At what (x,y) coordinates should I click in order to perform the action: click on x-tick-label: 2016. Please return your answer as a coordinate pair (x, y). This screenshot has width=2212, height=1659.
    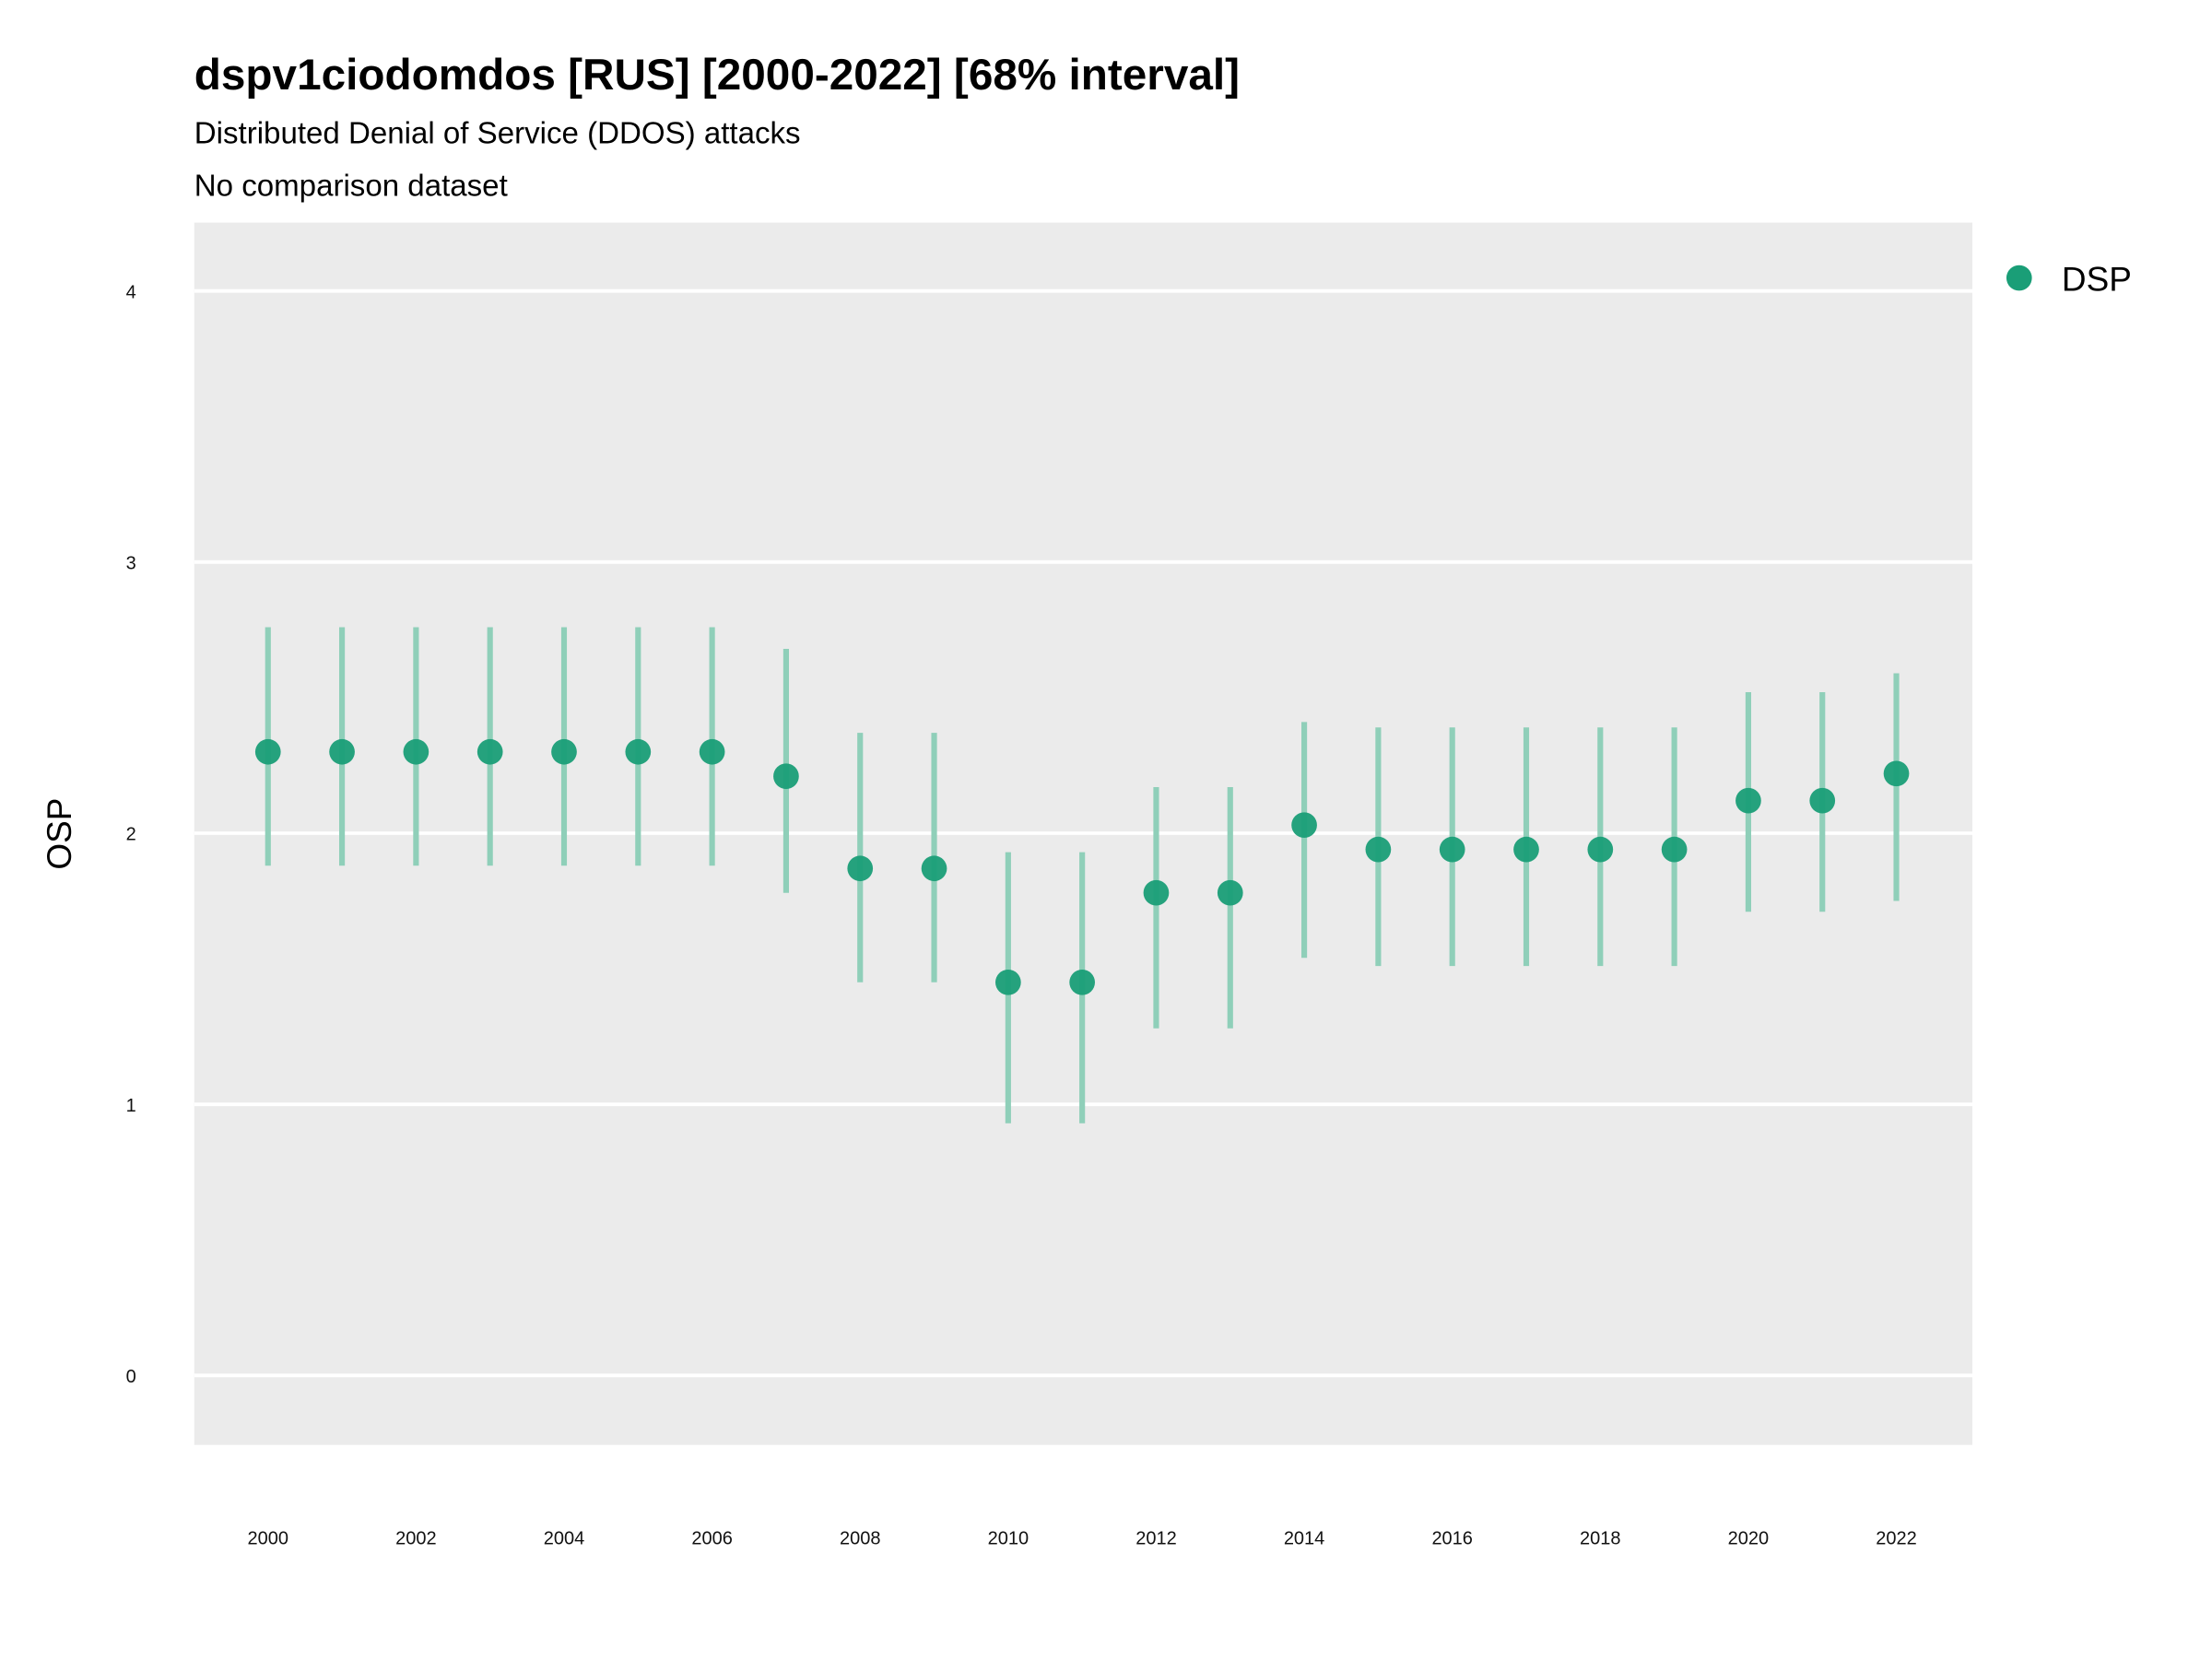
    Looking at the image, I should click on (1452, 1538).